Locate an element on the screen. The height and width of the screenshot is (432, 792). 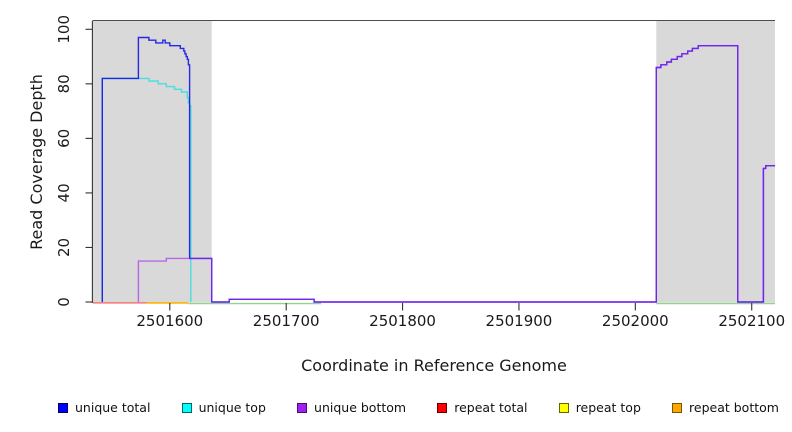
legend-swatch-repeat-bottom is located at coordinates (677, 408).